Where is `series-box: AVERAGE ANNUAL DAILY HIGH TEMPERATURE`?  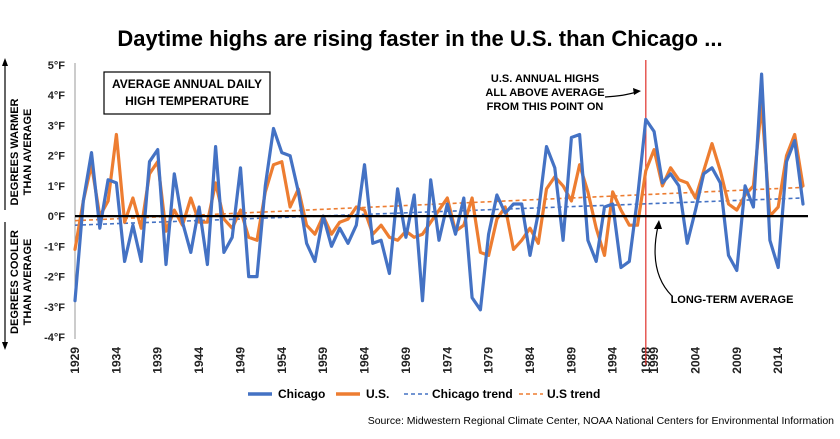 series-box: AVERAGE ANNUAL DAILY HIGH TEMPERATURE is located at coordinates (187, 93).